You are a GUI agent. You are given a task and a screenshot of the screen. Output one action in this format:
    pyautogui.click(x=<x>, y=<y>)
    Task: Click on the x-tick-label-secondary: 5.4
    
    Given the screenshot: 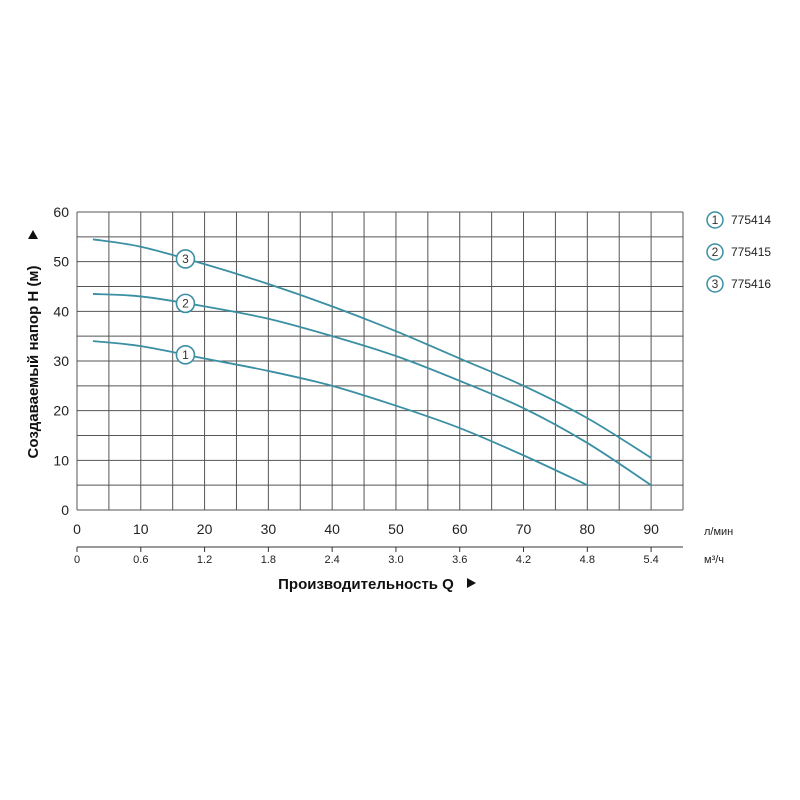 What is the action you would take?
    pyautogui.click(x=650, y=560)
    